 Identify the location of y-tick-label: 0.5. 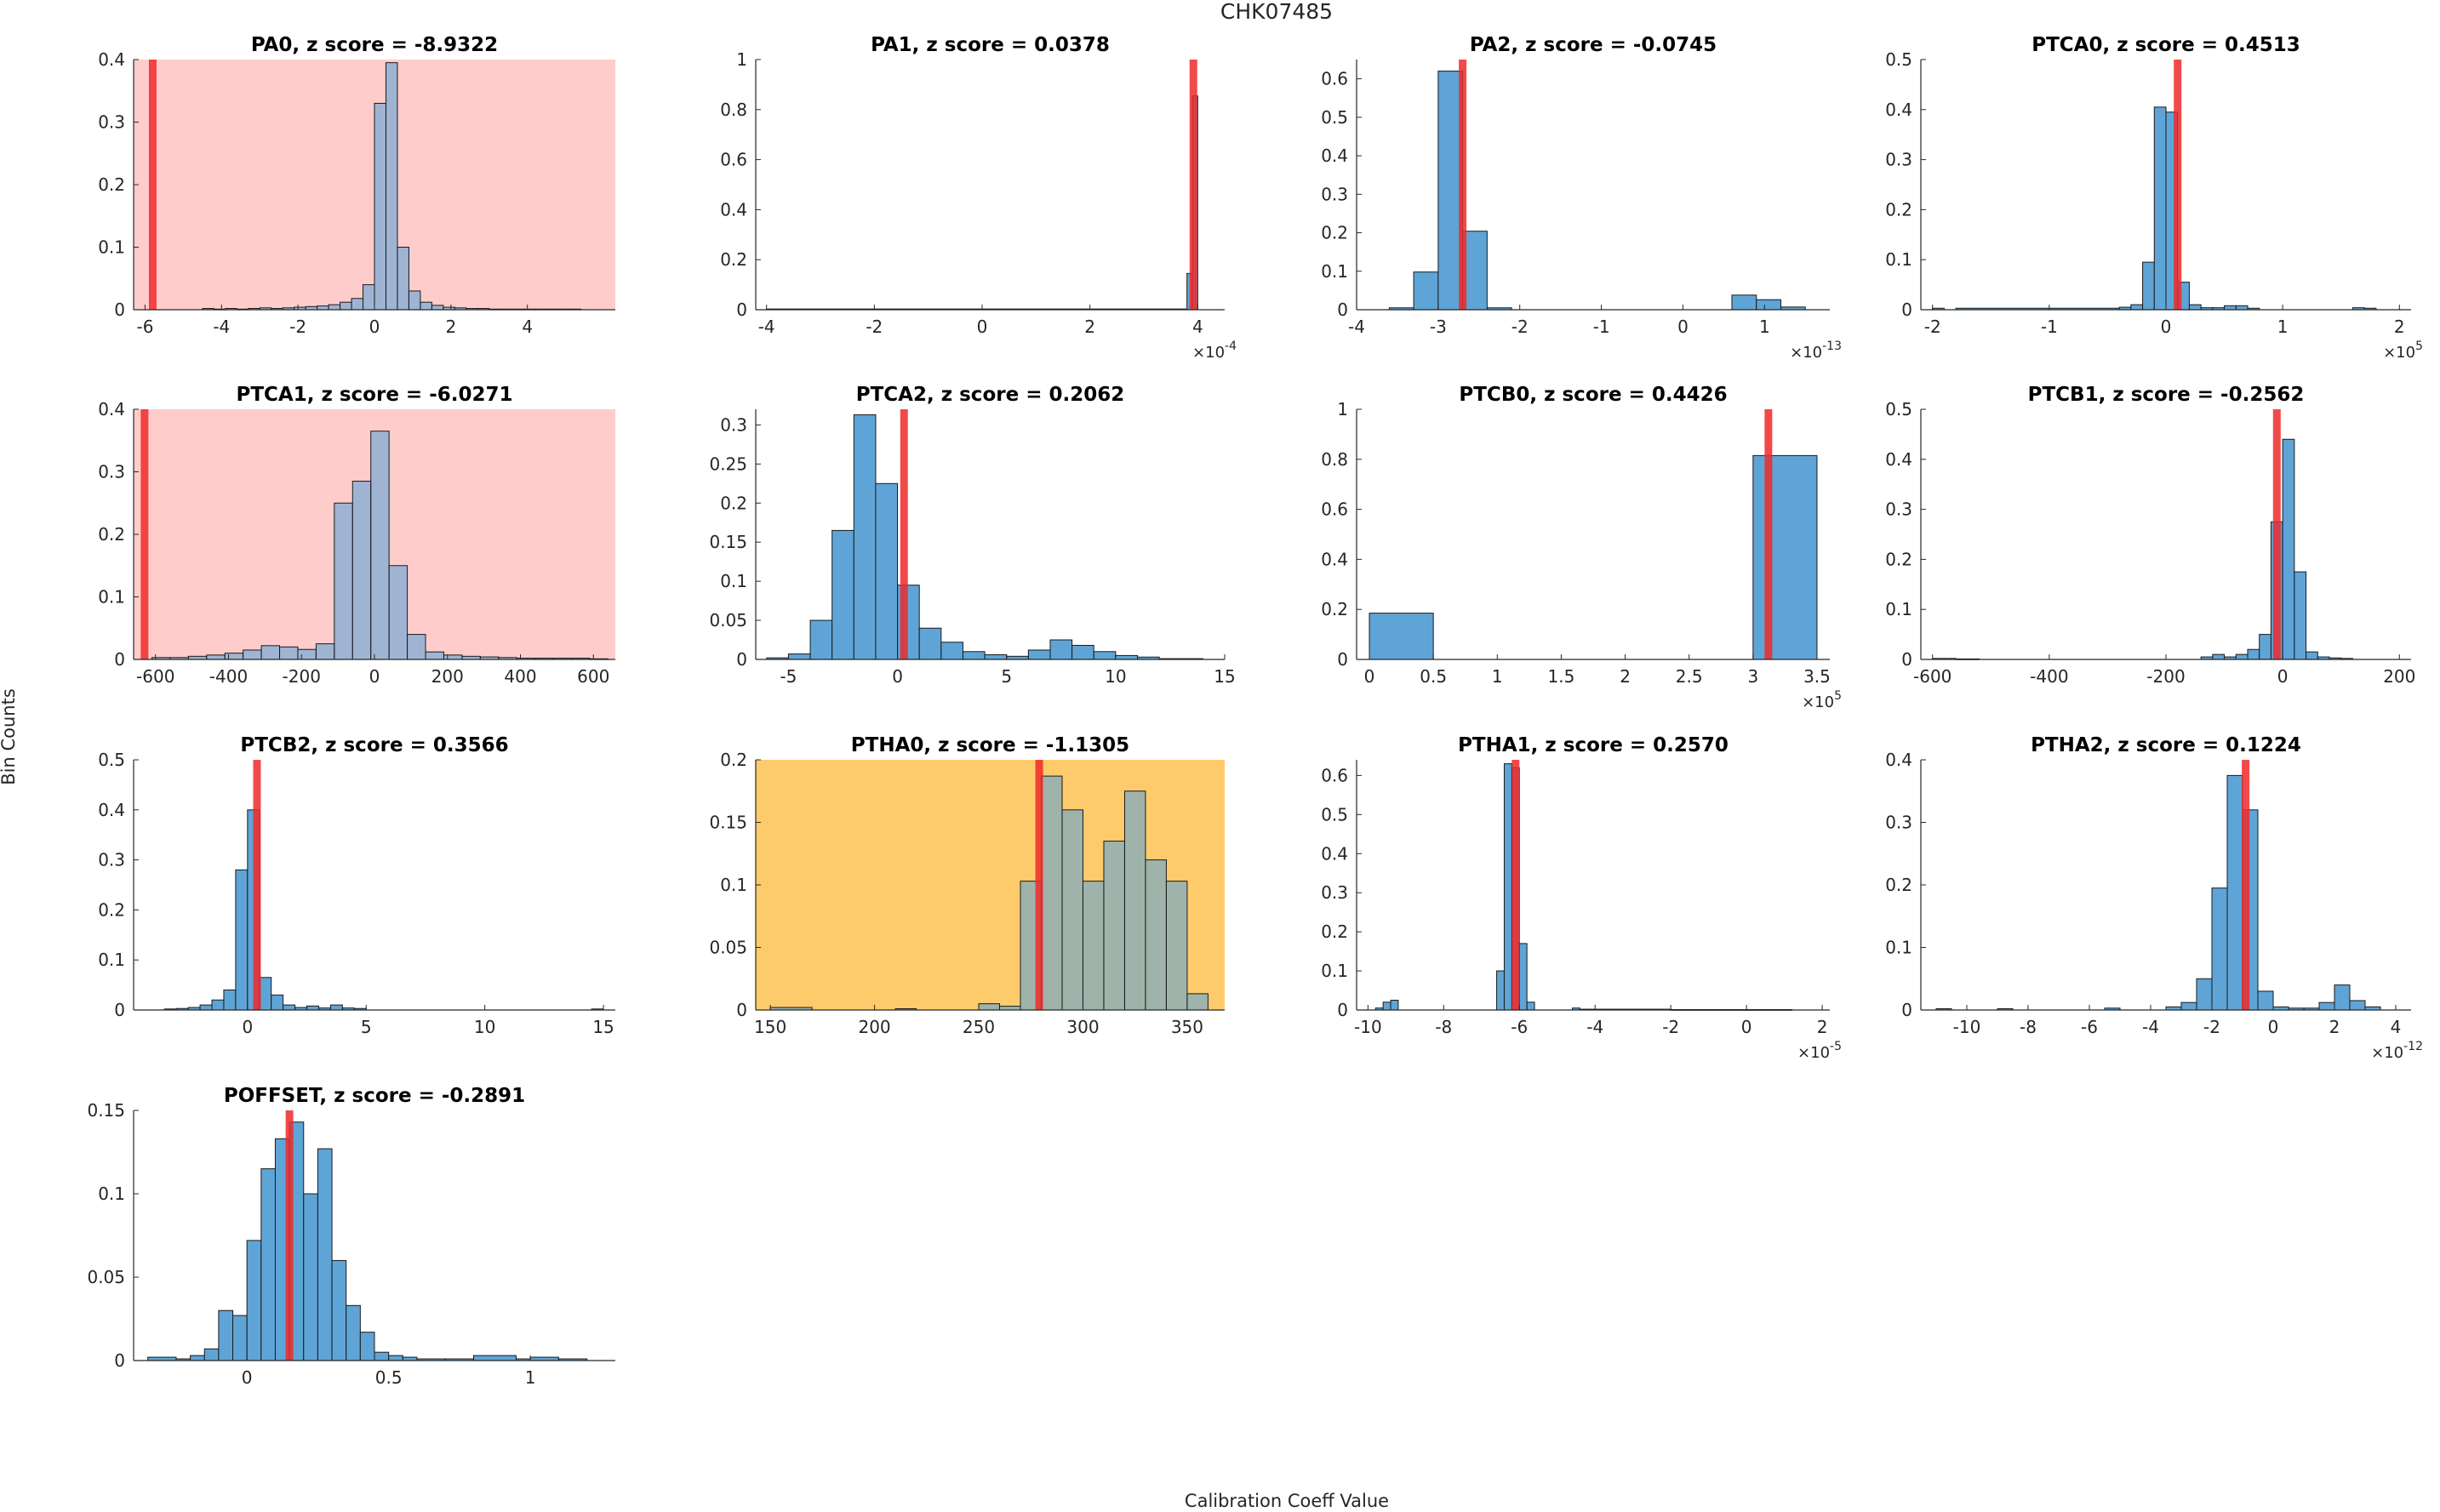
(1899, 409).